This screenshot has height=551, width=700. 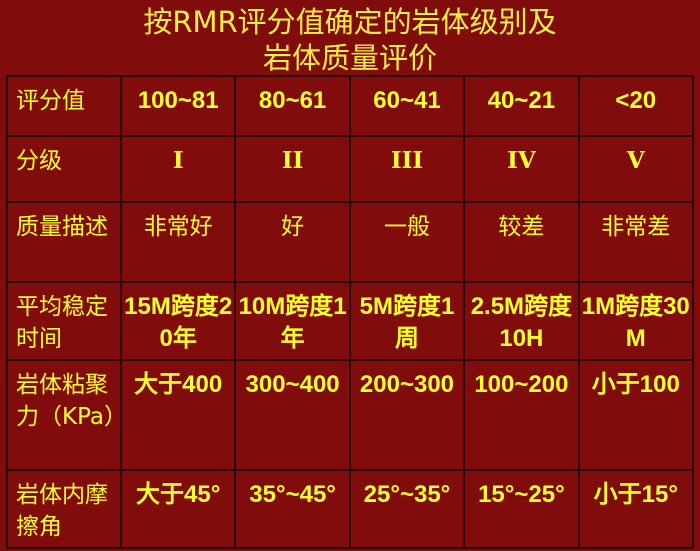 What do you see at coordinates (349, 58) in the screenshot?
I see `title-line-2: 岩体质量评价` at bounding box center [349, 58].